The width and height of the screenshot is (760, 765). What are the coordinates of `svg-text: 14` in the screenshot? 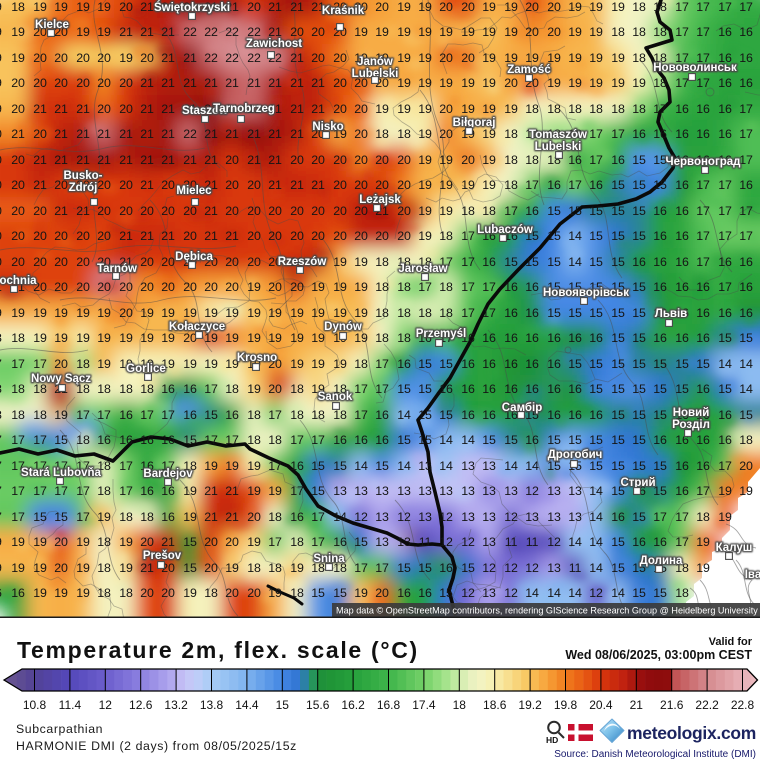 It's located at (596, 568).